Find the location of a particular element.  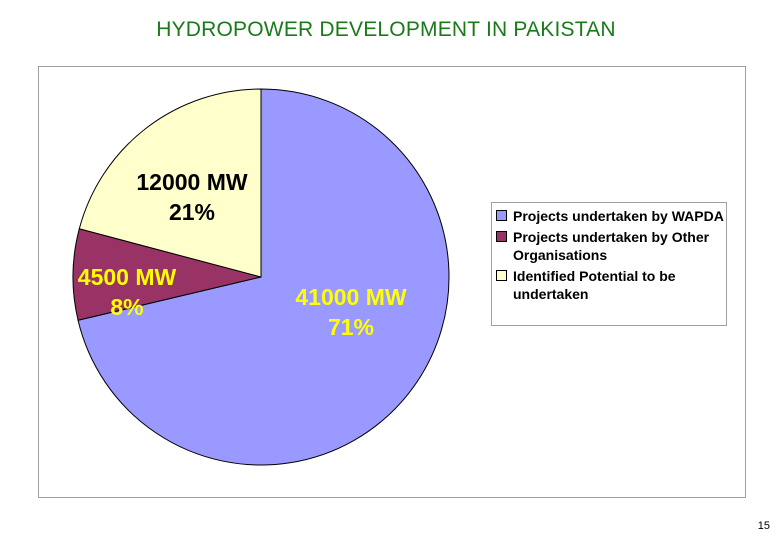

slice-value-label: 4500 MW is located at coordinates (127, 277).